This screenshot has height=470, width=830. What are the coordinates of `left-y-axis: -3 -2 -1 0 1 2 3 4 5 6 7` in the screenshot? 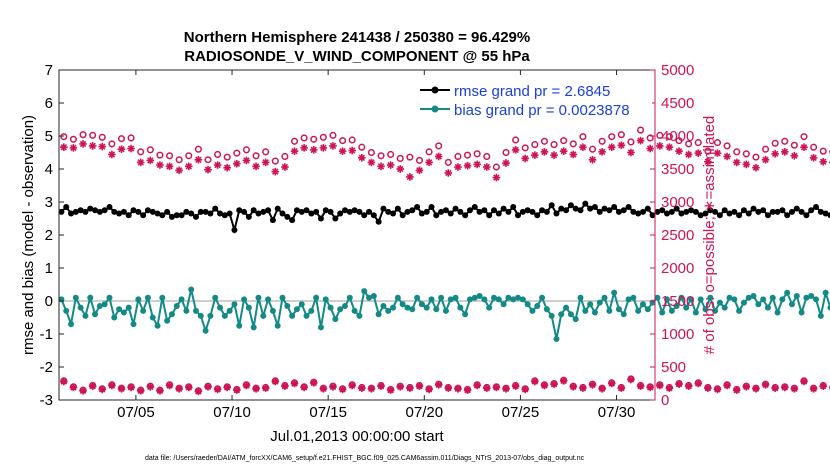 It's located at (52, 235).